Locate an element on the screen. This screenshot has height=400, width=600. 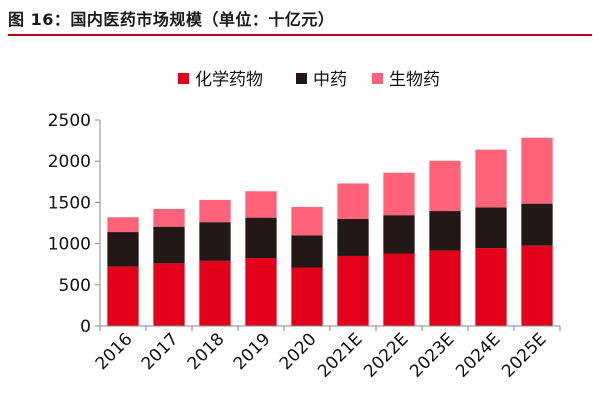
x-tick-label: 2025E is located at coordinates (524, 355).